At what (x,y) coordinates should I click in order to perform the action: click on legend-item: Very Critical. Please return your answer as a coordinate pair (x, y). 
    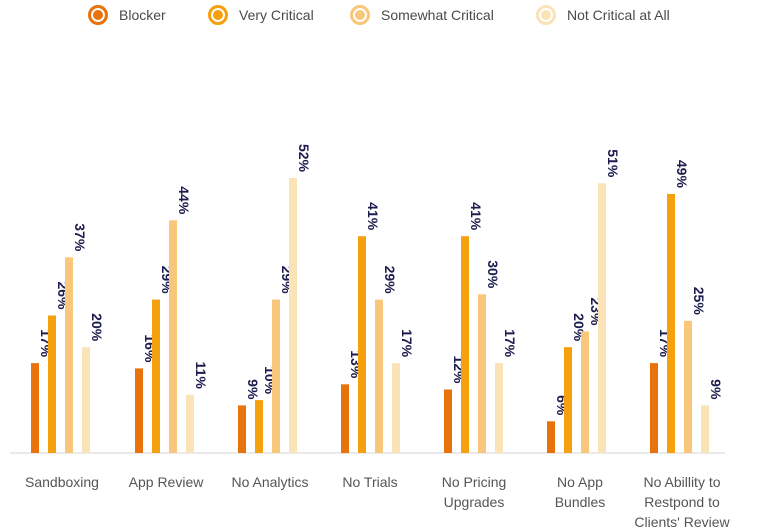
    Looking at the image, I should click on (261, 15).